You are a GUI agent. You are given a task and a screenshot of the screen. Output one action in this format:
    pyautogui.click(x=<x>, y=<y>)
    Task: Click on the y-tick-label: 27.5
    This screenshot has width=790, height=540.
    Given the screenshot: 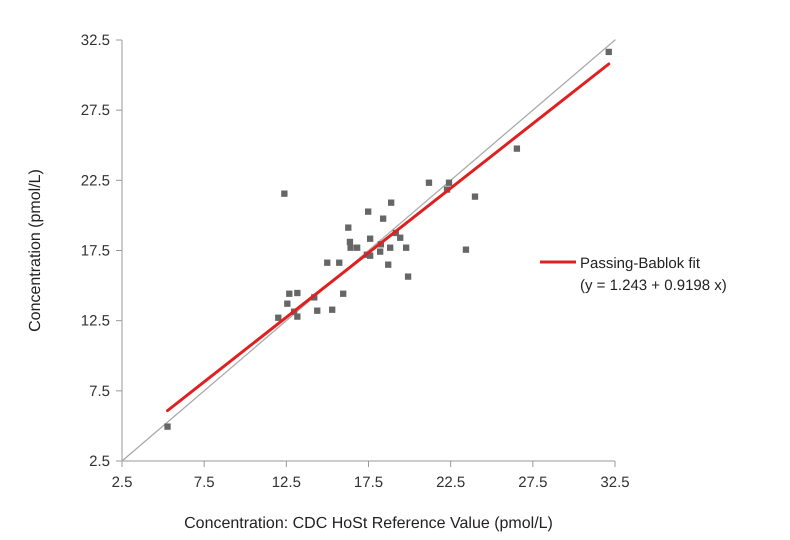 What is the action you would take?
    pyautogui.click(x=95, y=111)
    